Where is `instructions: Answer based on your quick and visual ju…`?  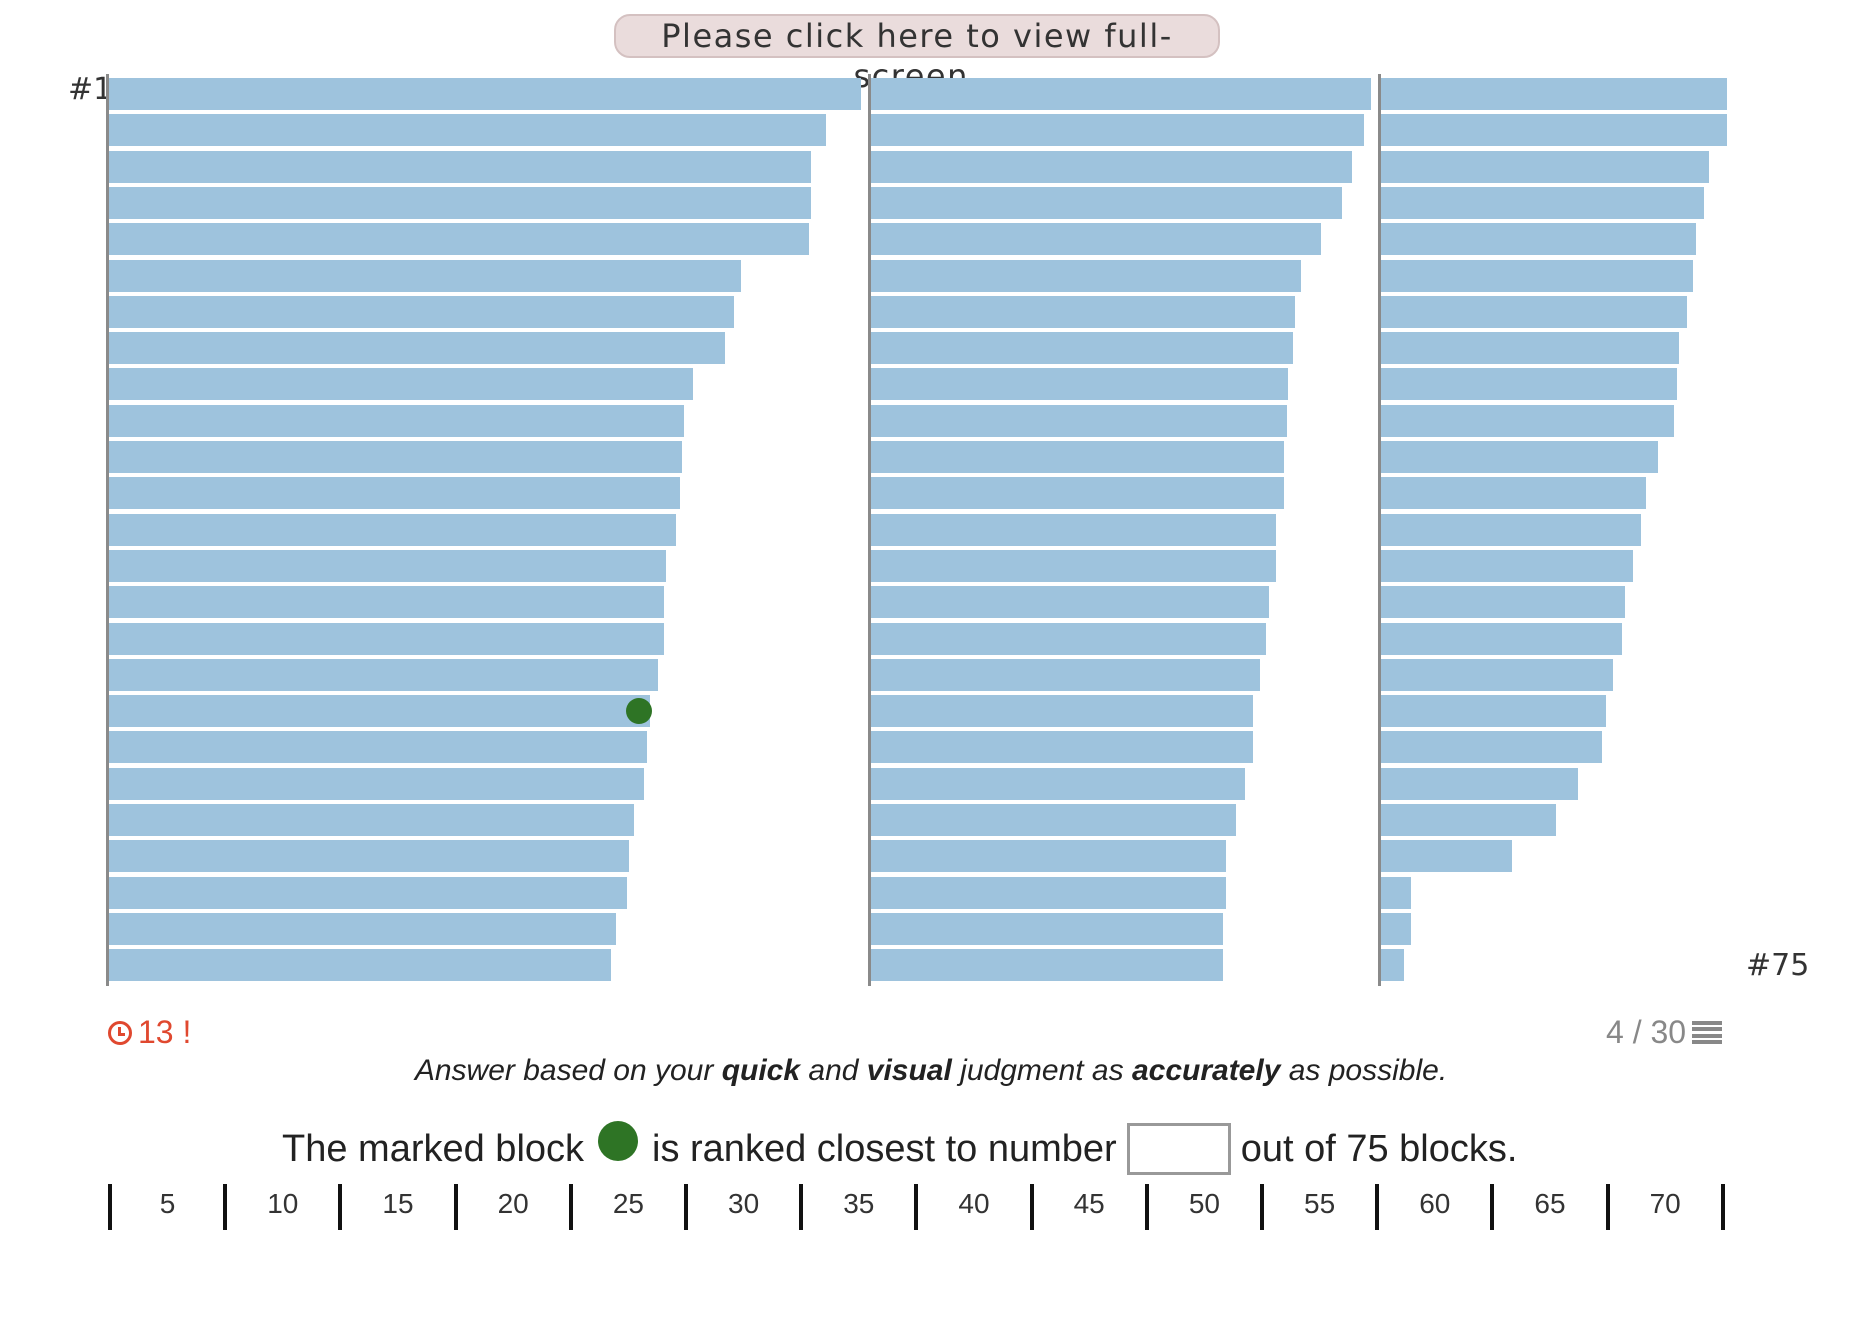 instructions: Answer based on your quick and visual ju… is located at coordinates (931, 1071).